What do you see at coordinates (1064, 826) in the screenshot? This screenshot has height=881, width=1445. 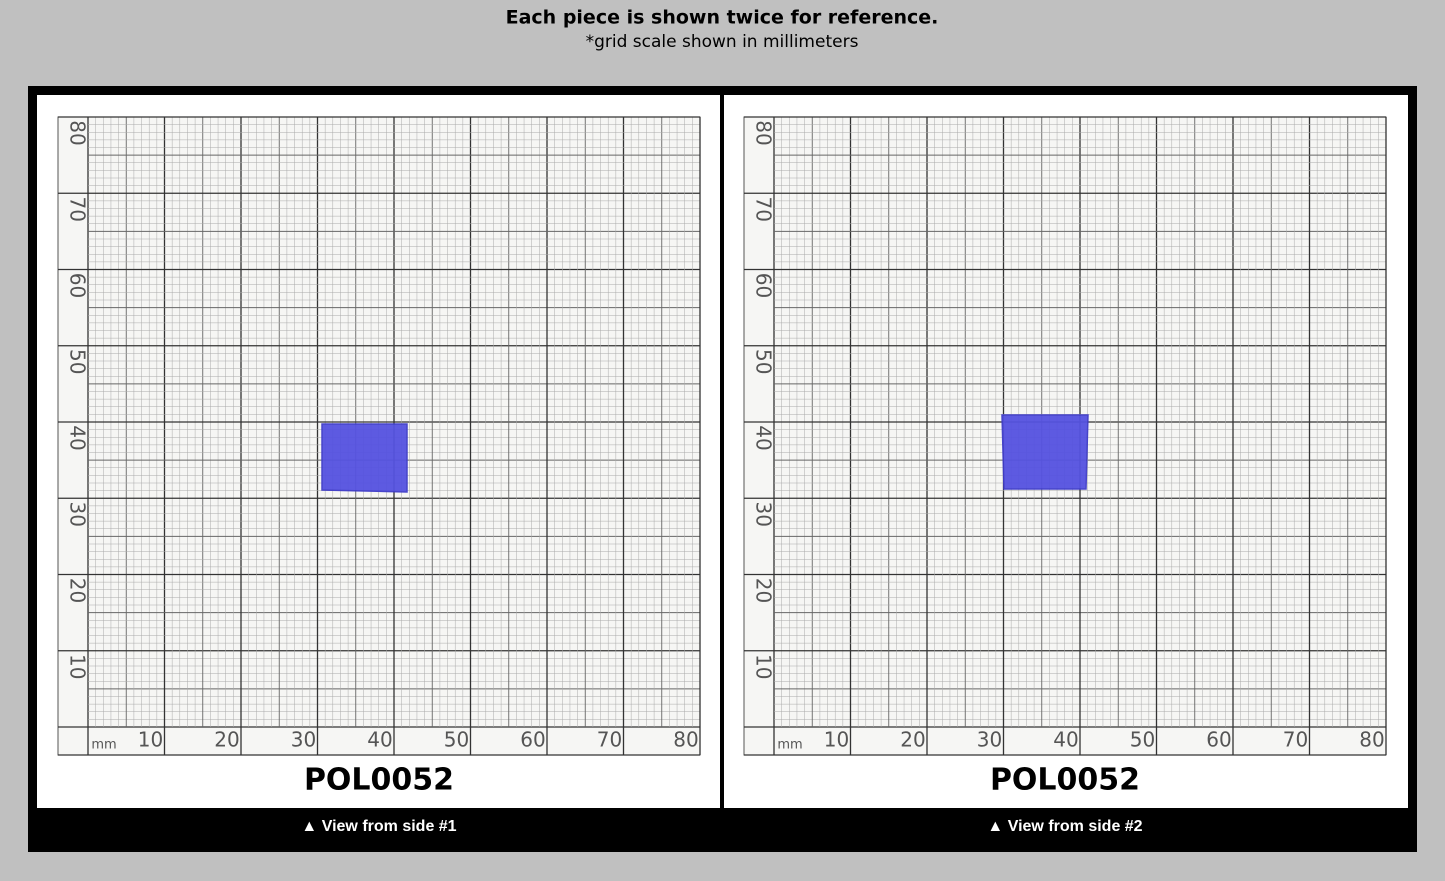 I see `caption: ▲ View from side #2` at bounding box center [1064, 826].